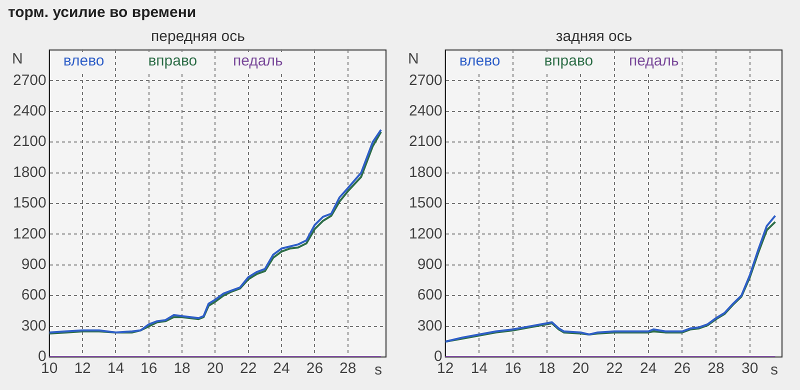 This screenshot has height=390, width=800. Describe the element at coordinates (49, 369) in the screenshot. I see `x-tick-label: 10` at that location.